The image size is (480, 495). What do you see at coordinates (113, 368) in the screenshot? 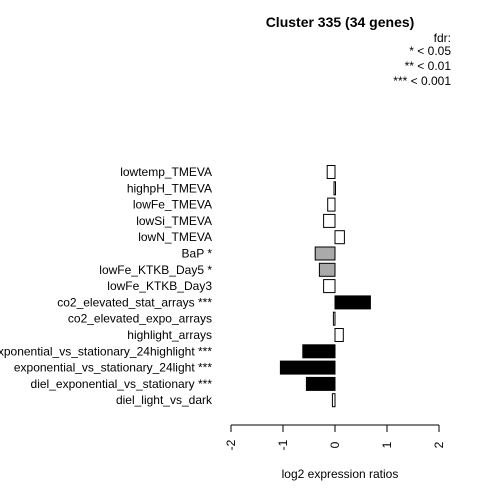
I see `category-label-12: exponential_vs_stationary_24light ***` at bounding box center [113, 368].